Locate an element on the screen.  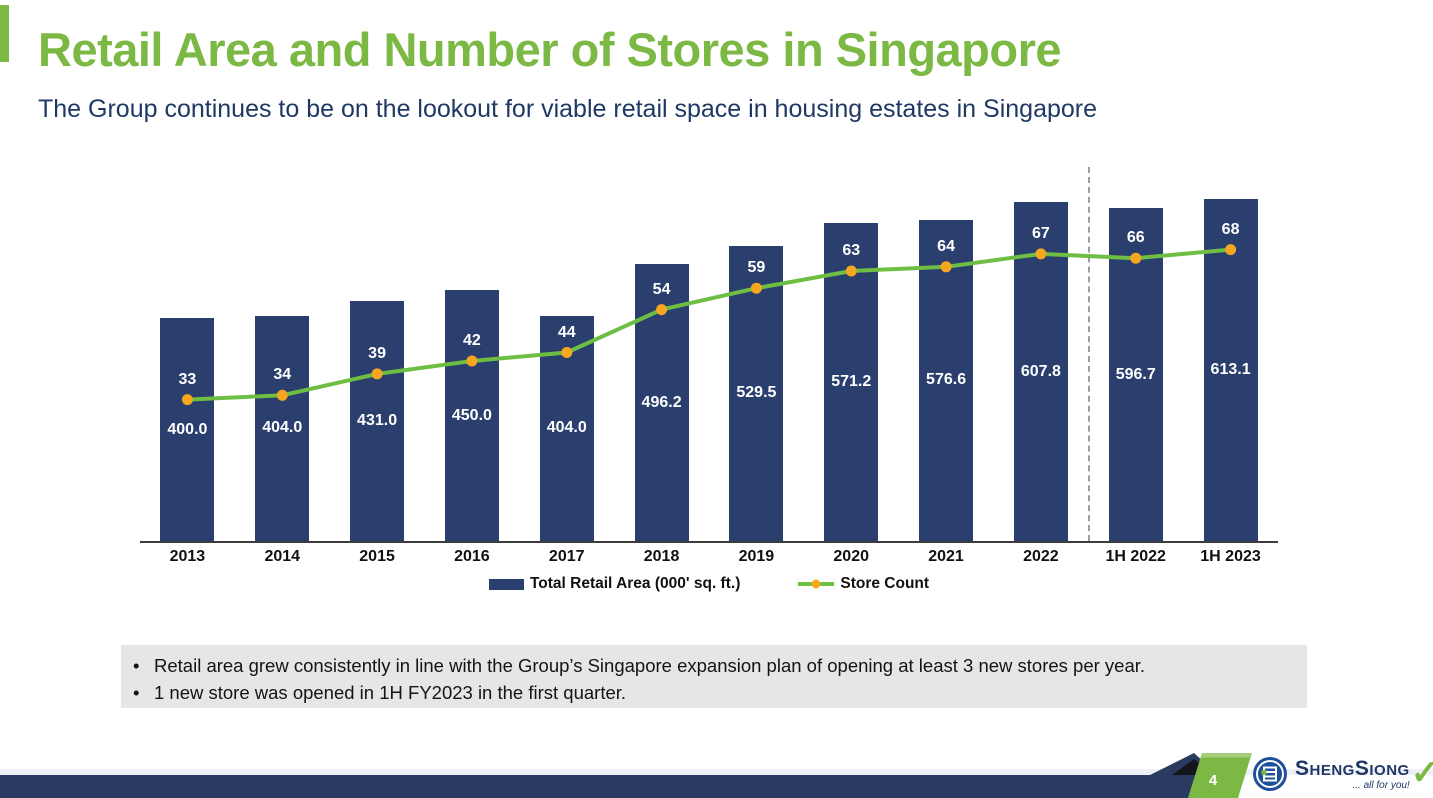
store-count-label: 66 is located at coordinates (1135, 238).